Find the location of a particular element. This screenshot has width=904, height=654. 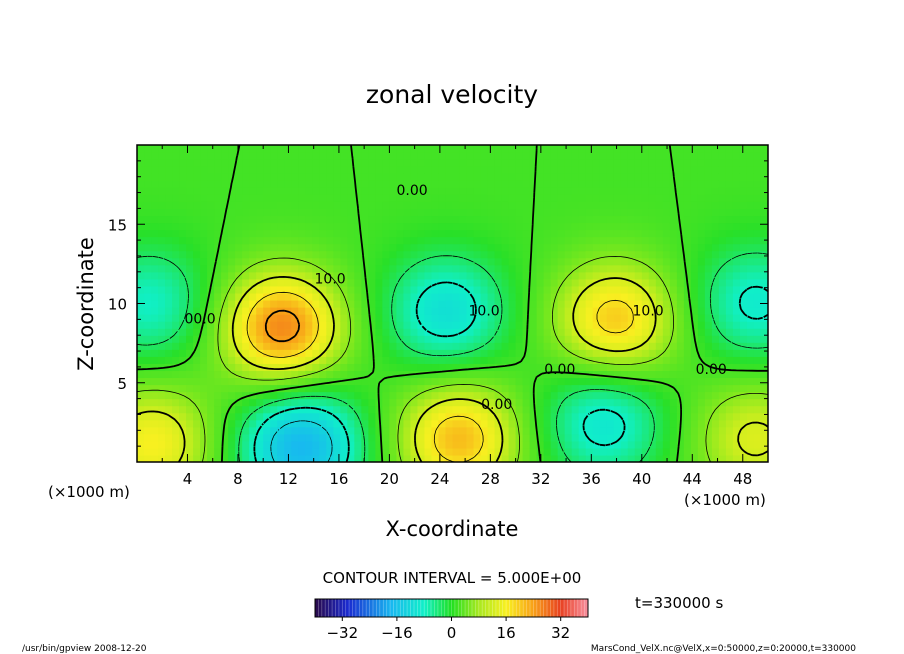

y-tick-label: 15 is located at coordinates (117, 225).